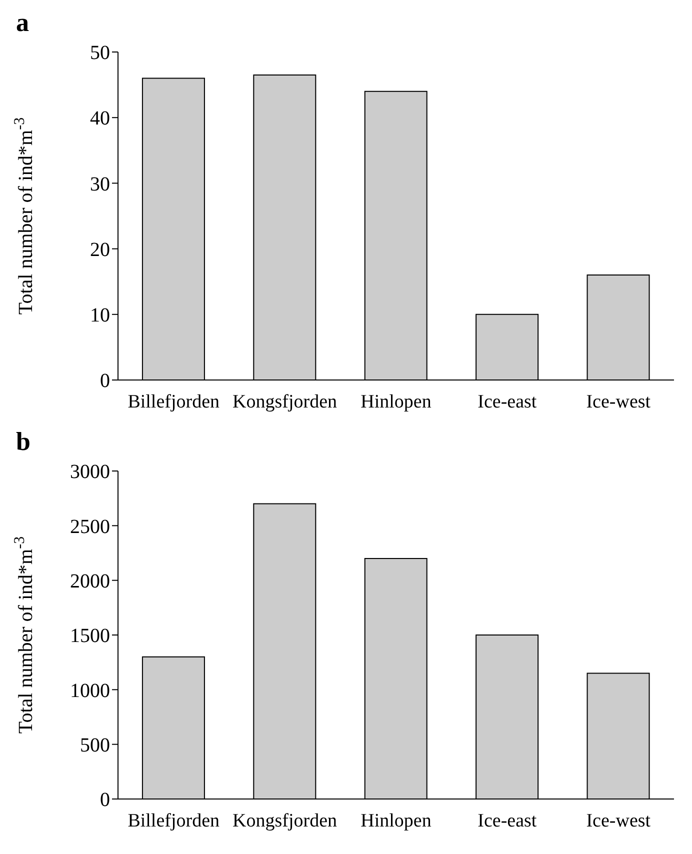 This screenshot has height=854, width=692. I want to click on y-tick-label: 20, so click(100, 249).